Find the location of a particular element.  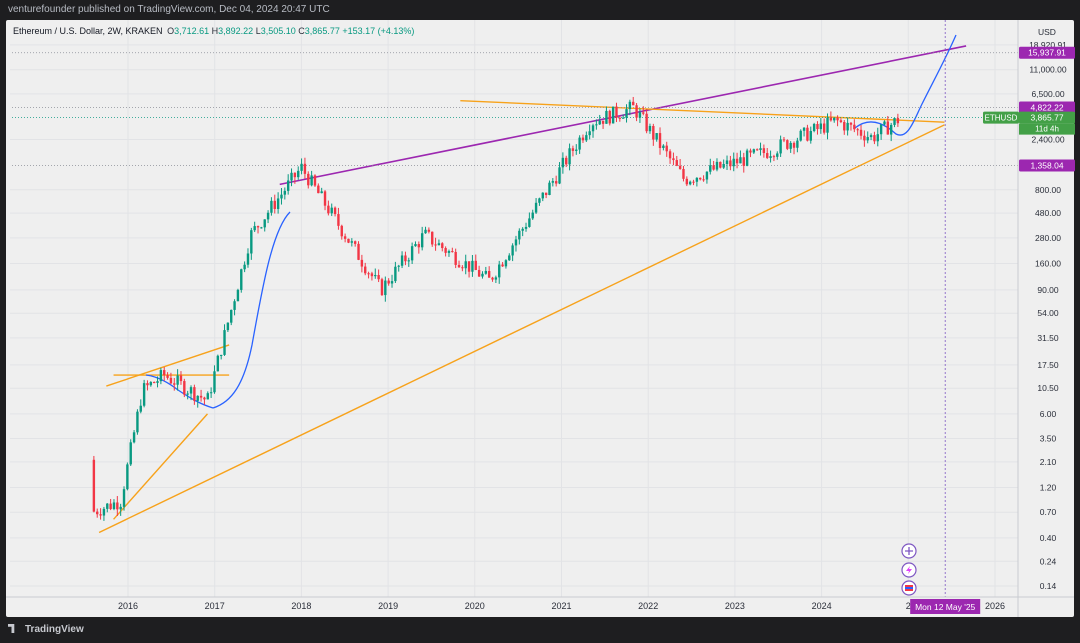

legend-close-label: C is located at coordinates (301, 31).